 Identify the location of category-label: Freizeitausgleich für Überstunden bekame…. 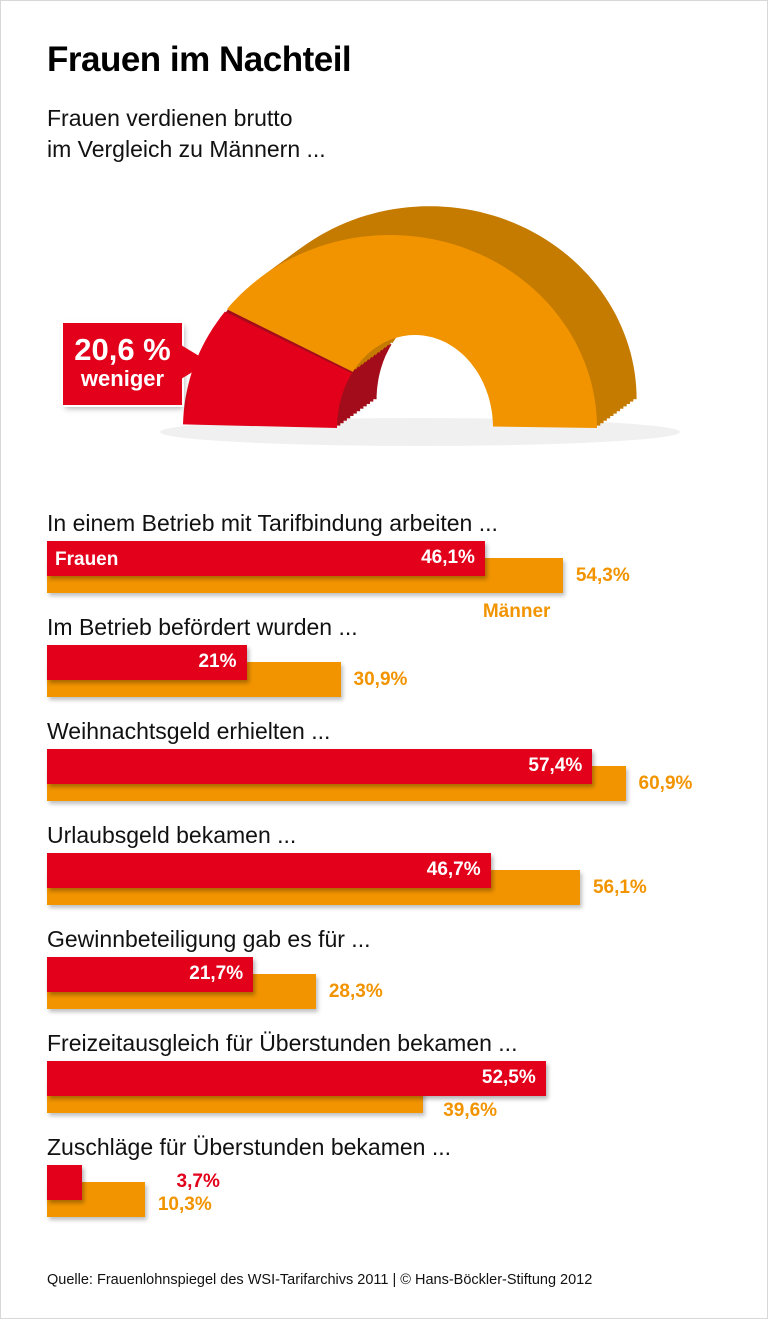
(282, 1043).